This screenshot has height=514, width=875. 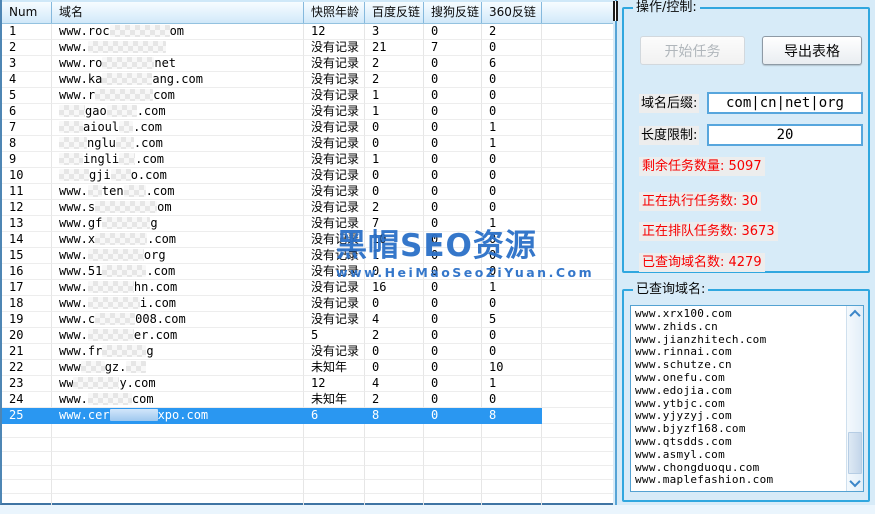 What do you see at coordinates (683, 390) in the screenshot?
I see `queried-domain-item: www.edojia.com` at bounding box center [683, 390].